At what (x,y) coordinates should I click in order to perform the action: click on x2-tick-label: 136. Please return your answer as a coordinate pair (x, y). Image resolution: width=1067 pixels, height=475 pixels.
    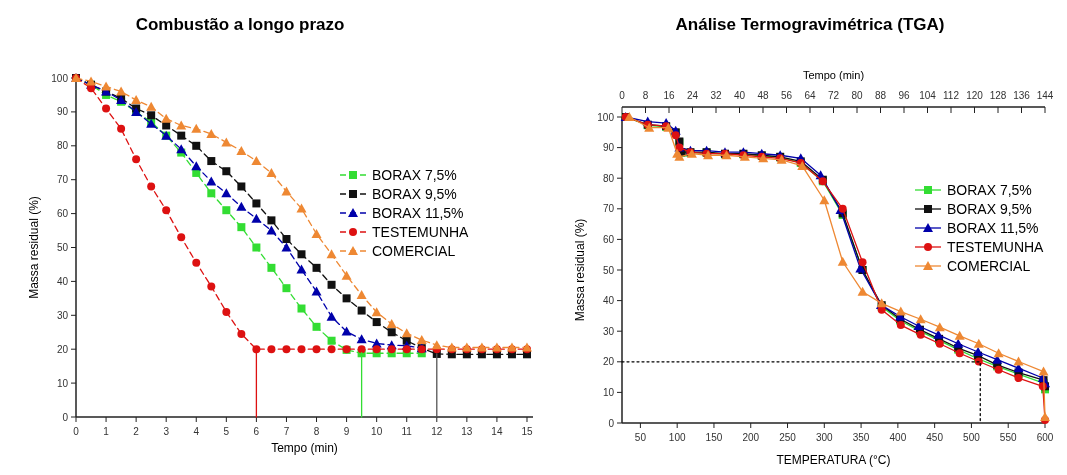
    Looking at the image, I should click on (1022, 95).